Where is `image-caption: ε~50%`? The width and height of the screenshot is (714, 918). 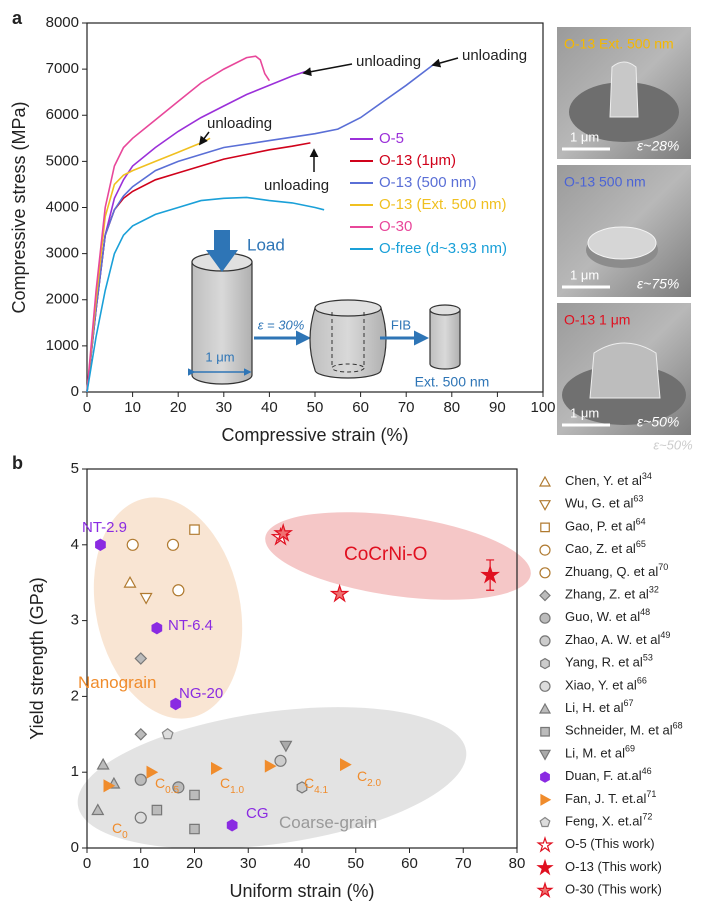
image-caption: ε~50% is located at coordinates (672, 444).